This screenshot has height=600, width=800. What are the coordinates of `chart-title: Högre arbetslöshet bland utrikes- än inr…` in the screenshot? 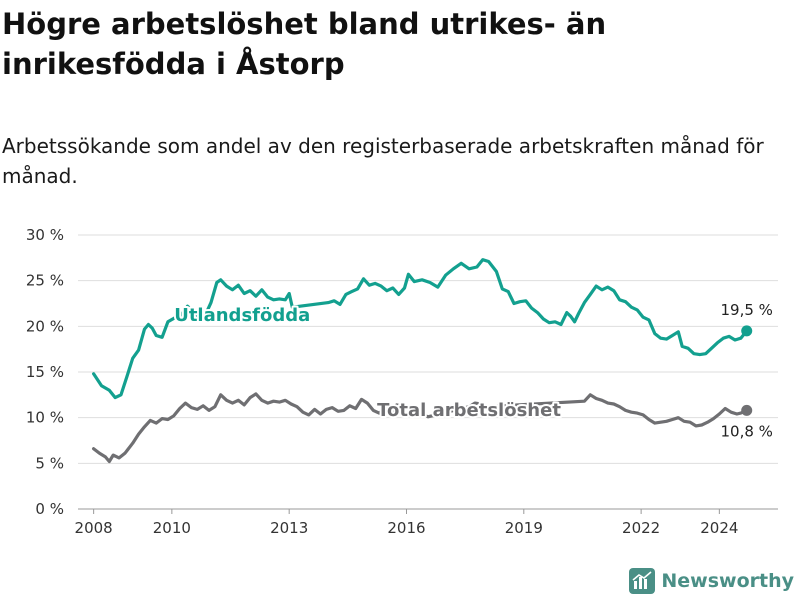 It's located at (304, 44).